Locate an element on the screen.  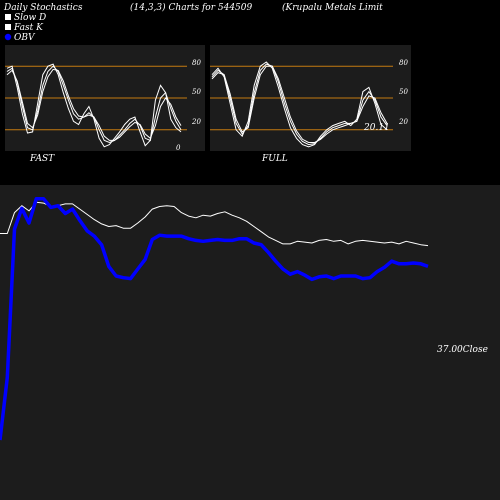
full-ytick-50: 50 is located at coordinates (403, 92).